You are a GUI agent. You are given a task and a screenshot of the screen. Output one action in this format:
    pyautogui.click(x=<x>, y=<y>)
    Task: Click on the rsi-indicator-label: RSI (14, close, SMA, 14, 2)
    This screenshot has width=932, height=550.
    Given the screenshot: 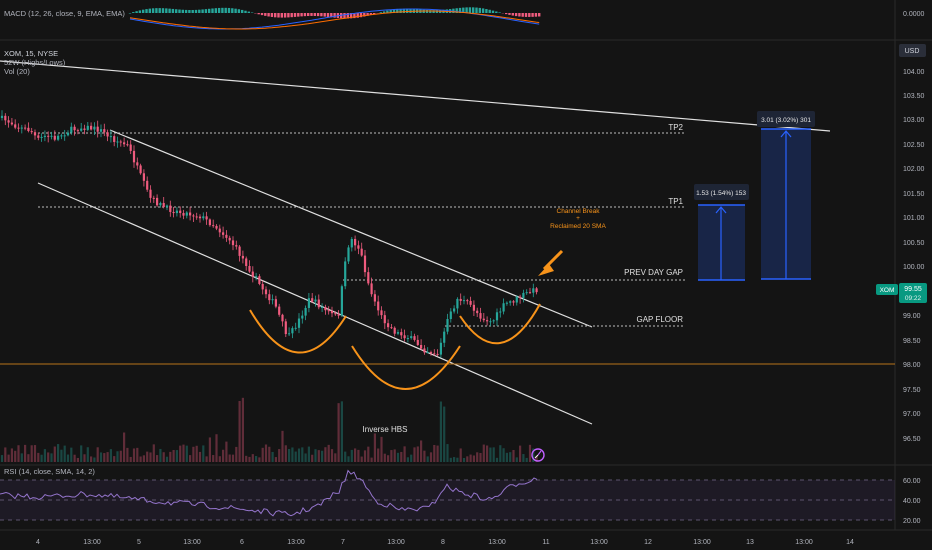 What is the action you would take?
    pyautogui.click(x=49, y=471)
    